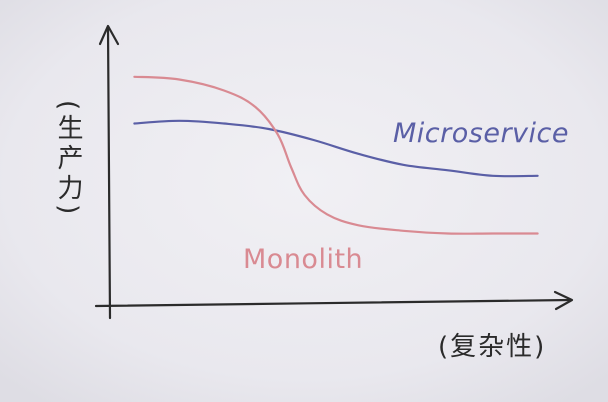 The height and width of the screenshot is (402, 608). What do you see at coordinates (336, 148) in the screenshot?
I see `series-line-microservice` at bounding box center [336, 148].